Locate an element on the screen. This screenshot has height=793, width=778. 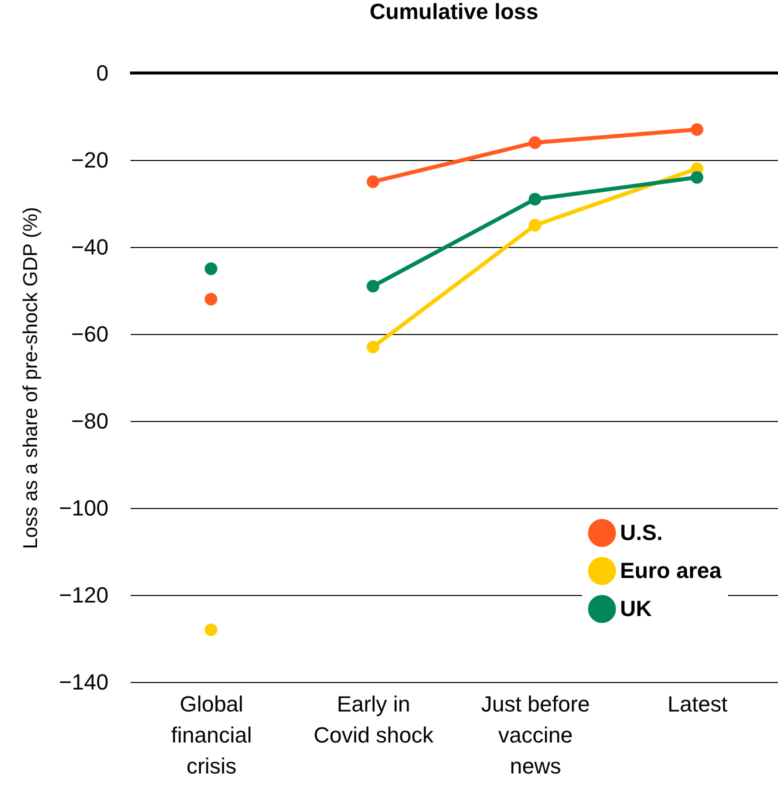
y-tick-label: −100 is located at coordinates (83, 508).